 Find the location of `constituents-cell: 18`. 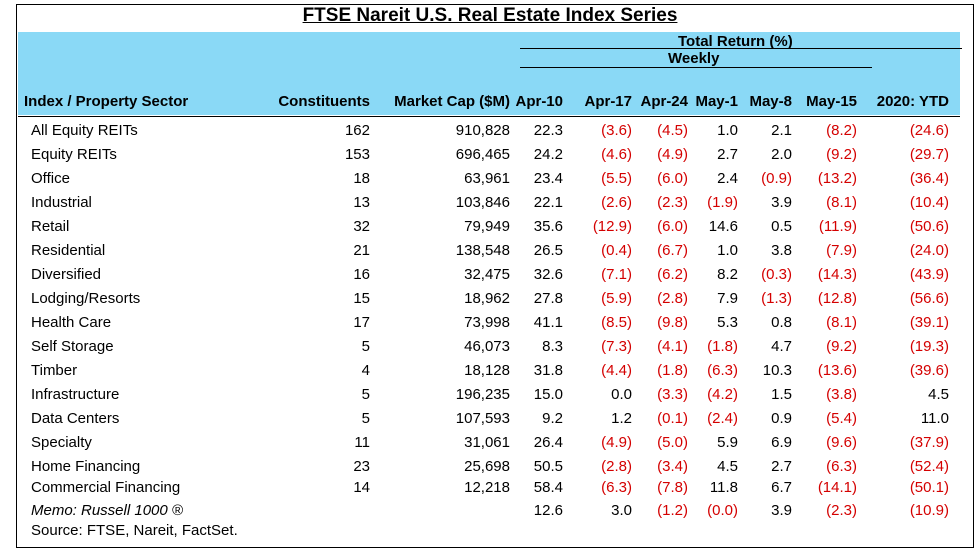

constituents-cell: 18 is located at coordinates (361, 178).